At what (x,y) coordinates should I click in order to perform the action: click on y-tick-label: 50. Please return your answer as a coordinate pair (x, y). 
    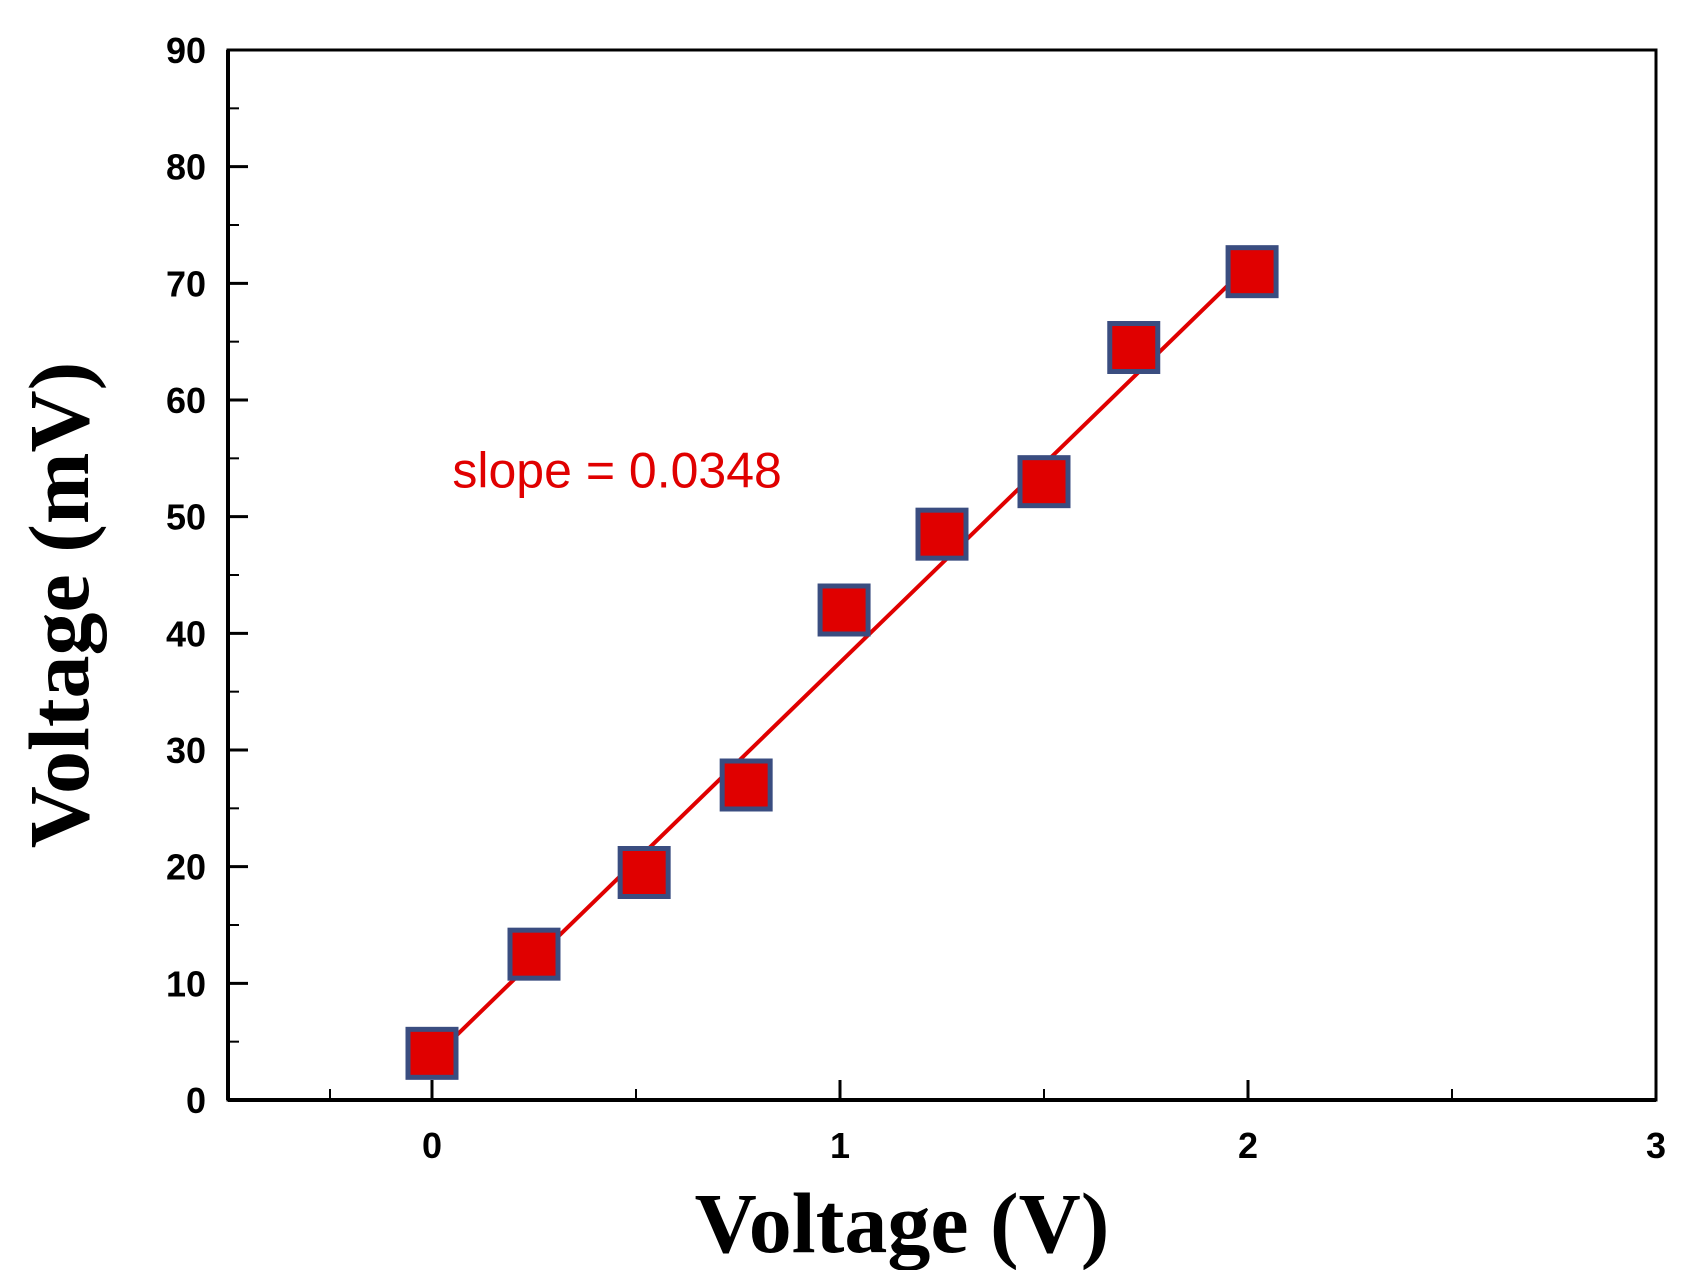
    Looking at the image, I should click on (186, 517).